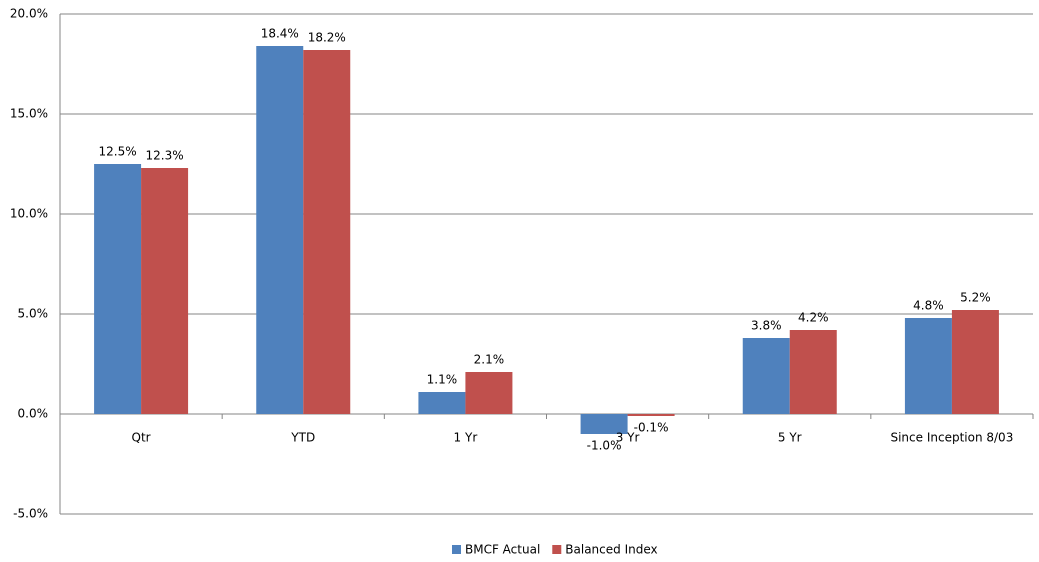 This screenshot has height=562, width=1039. I want to click on x-tick-label: Since Inception 8/03, so click(951, 438).